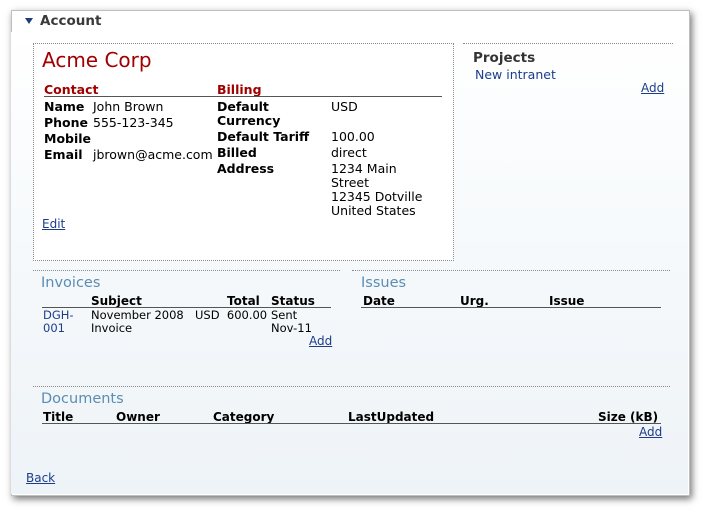  What do you see at coordinates (237, 152) in the screenshot?
I see `billed-label: Billed` at bounding box center [237, 152].